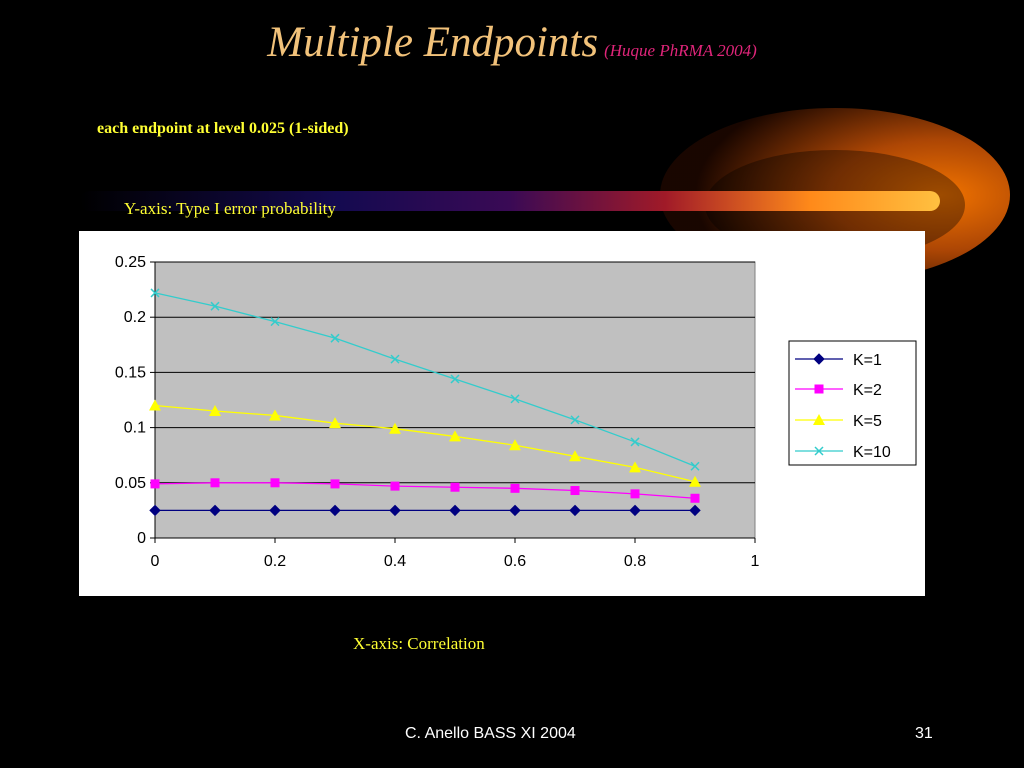  What do you see at coordinates (924, 733) in the screenshot?
I see `page-number: 31` at bounding box center [924, 733].